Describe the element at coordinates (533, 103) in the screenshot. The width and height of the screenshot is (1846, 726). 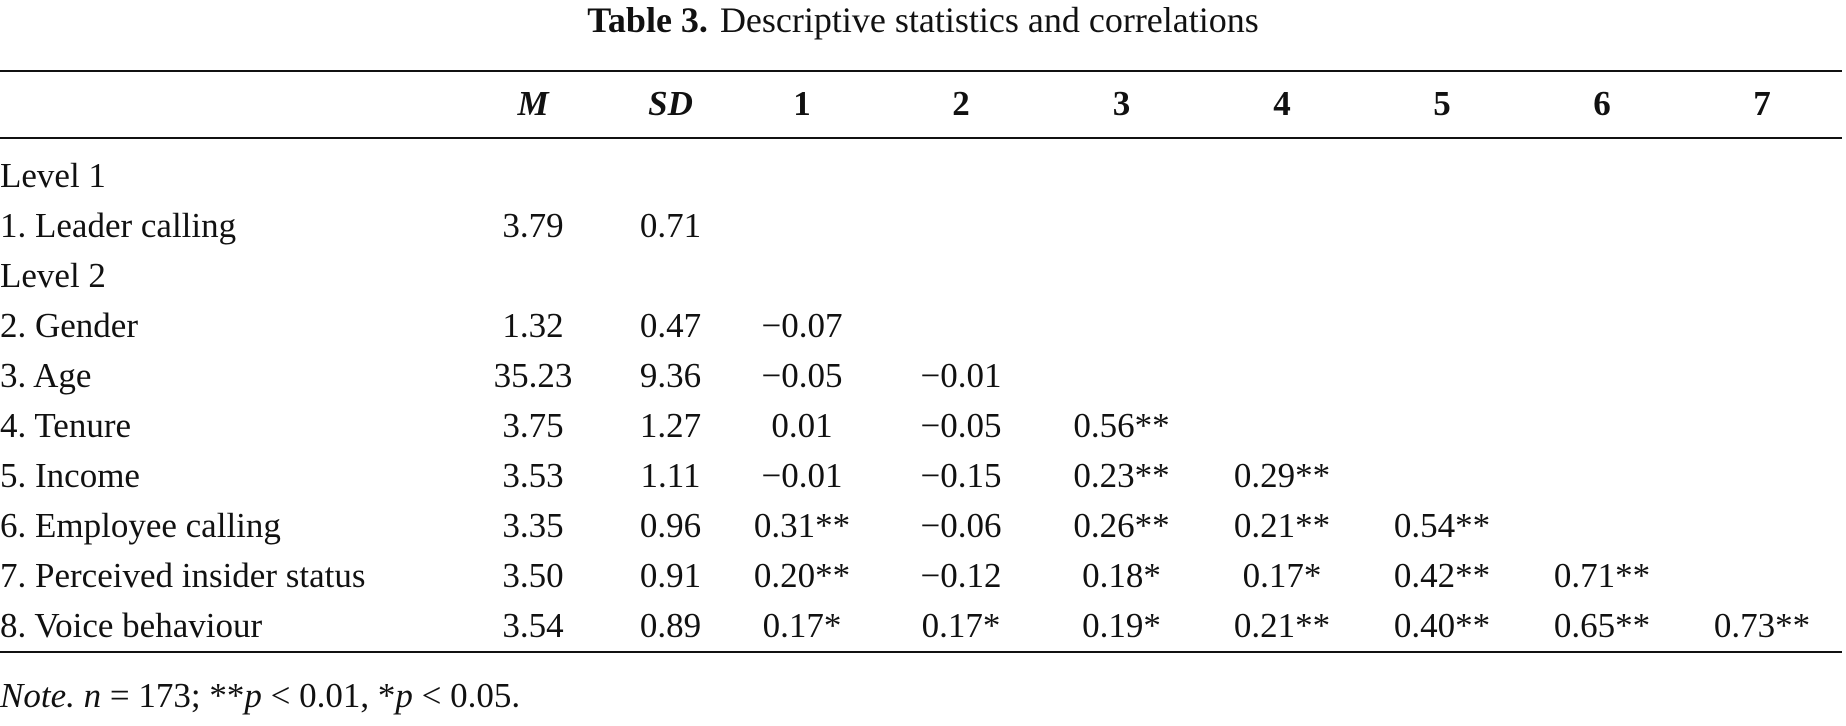
I see `column-header: M` at that location.